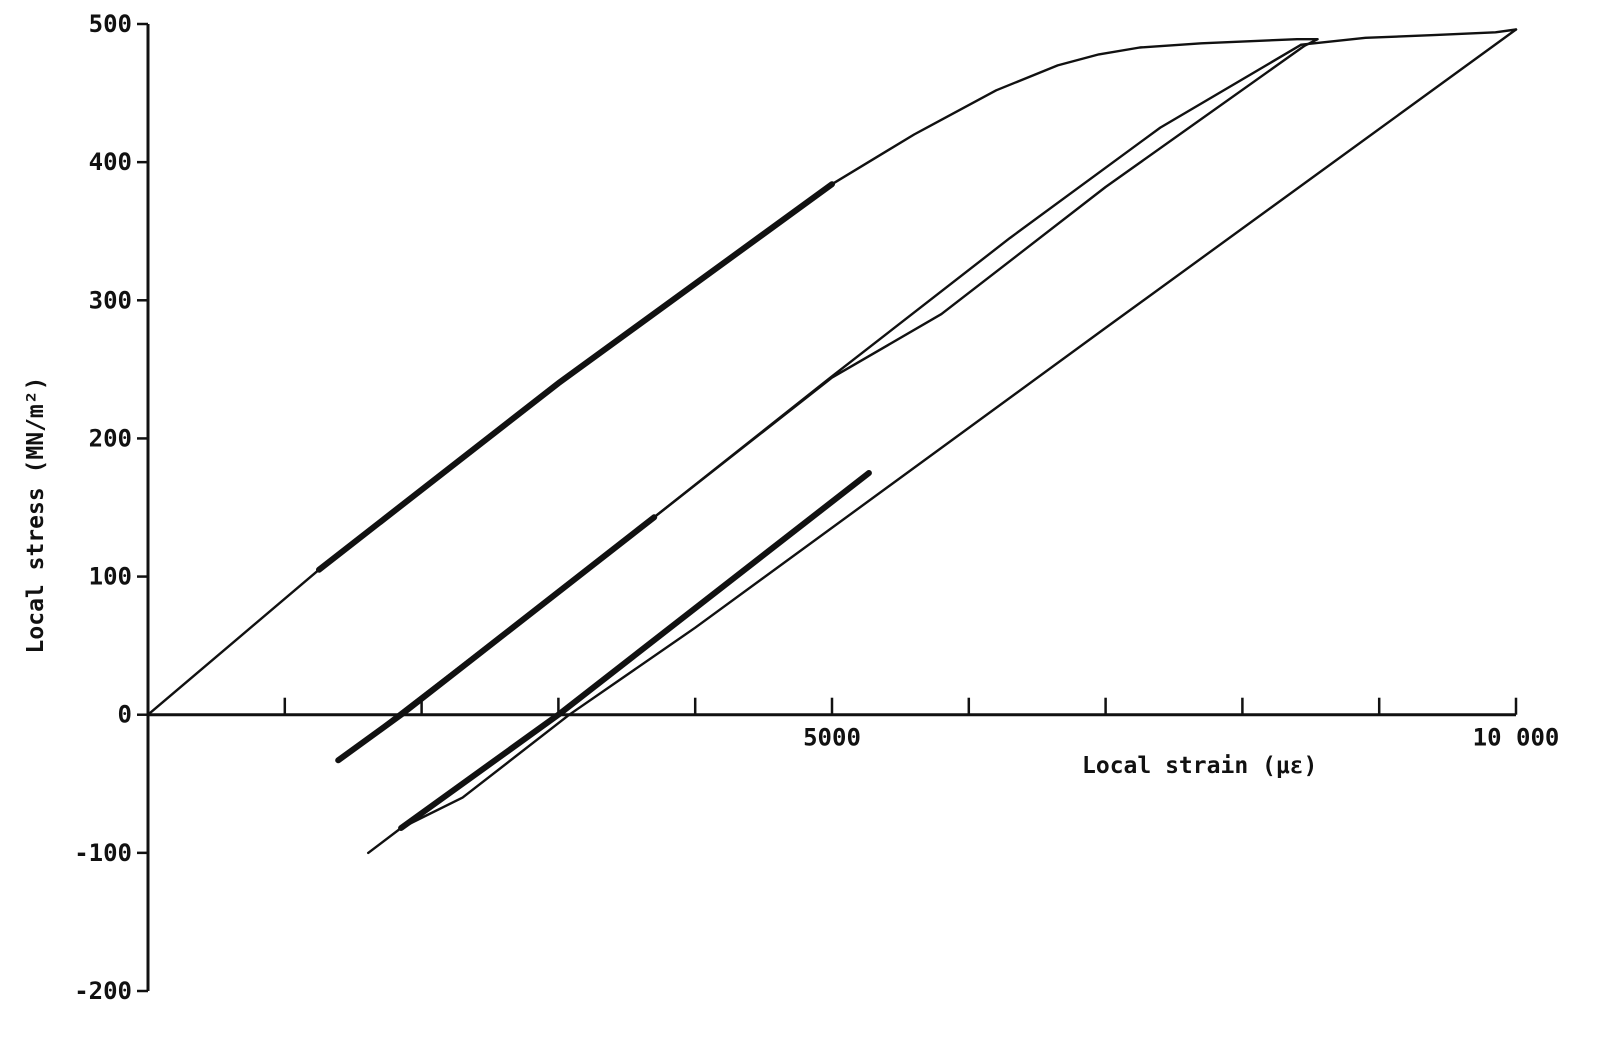 This screenshot has height=1038, width=1621. I want to click on y-tick-label: 100, so click(110, 577).